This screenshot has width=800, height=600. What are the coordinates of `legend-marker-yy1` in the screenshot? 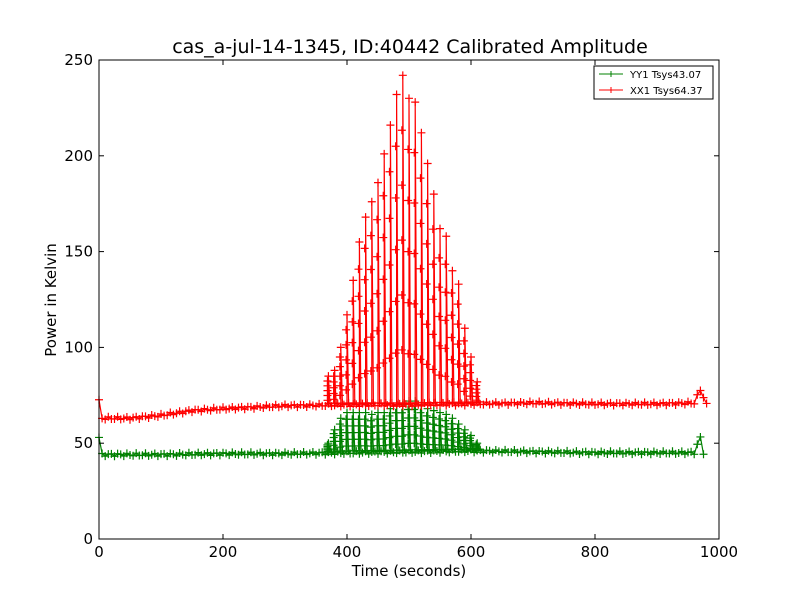 It's located at (611, 74).